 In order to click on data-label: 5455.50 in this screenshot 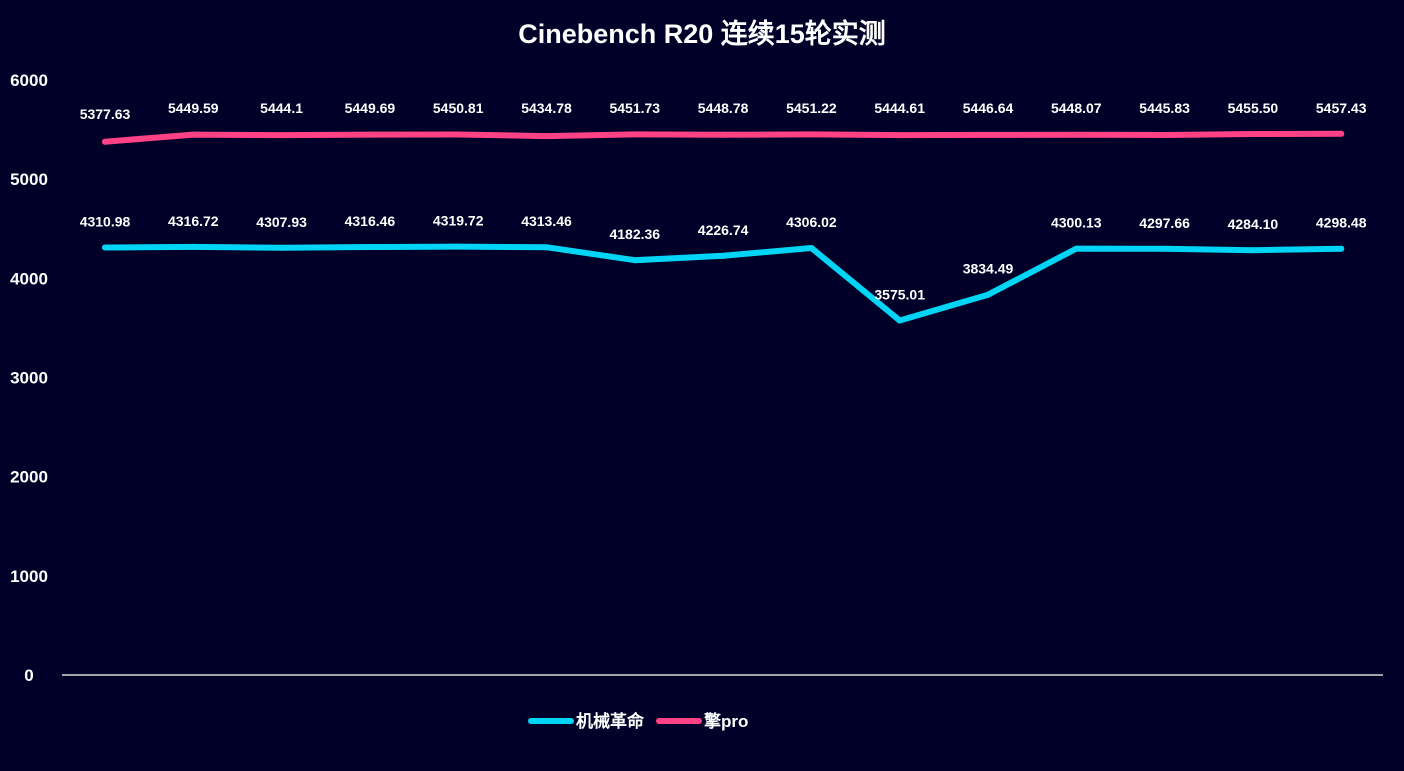, I will do `click(1253, 108)`.